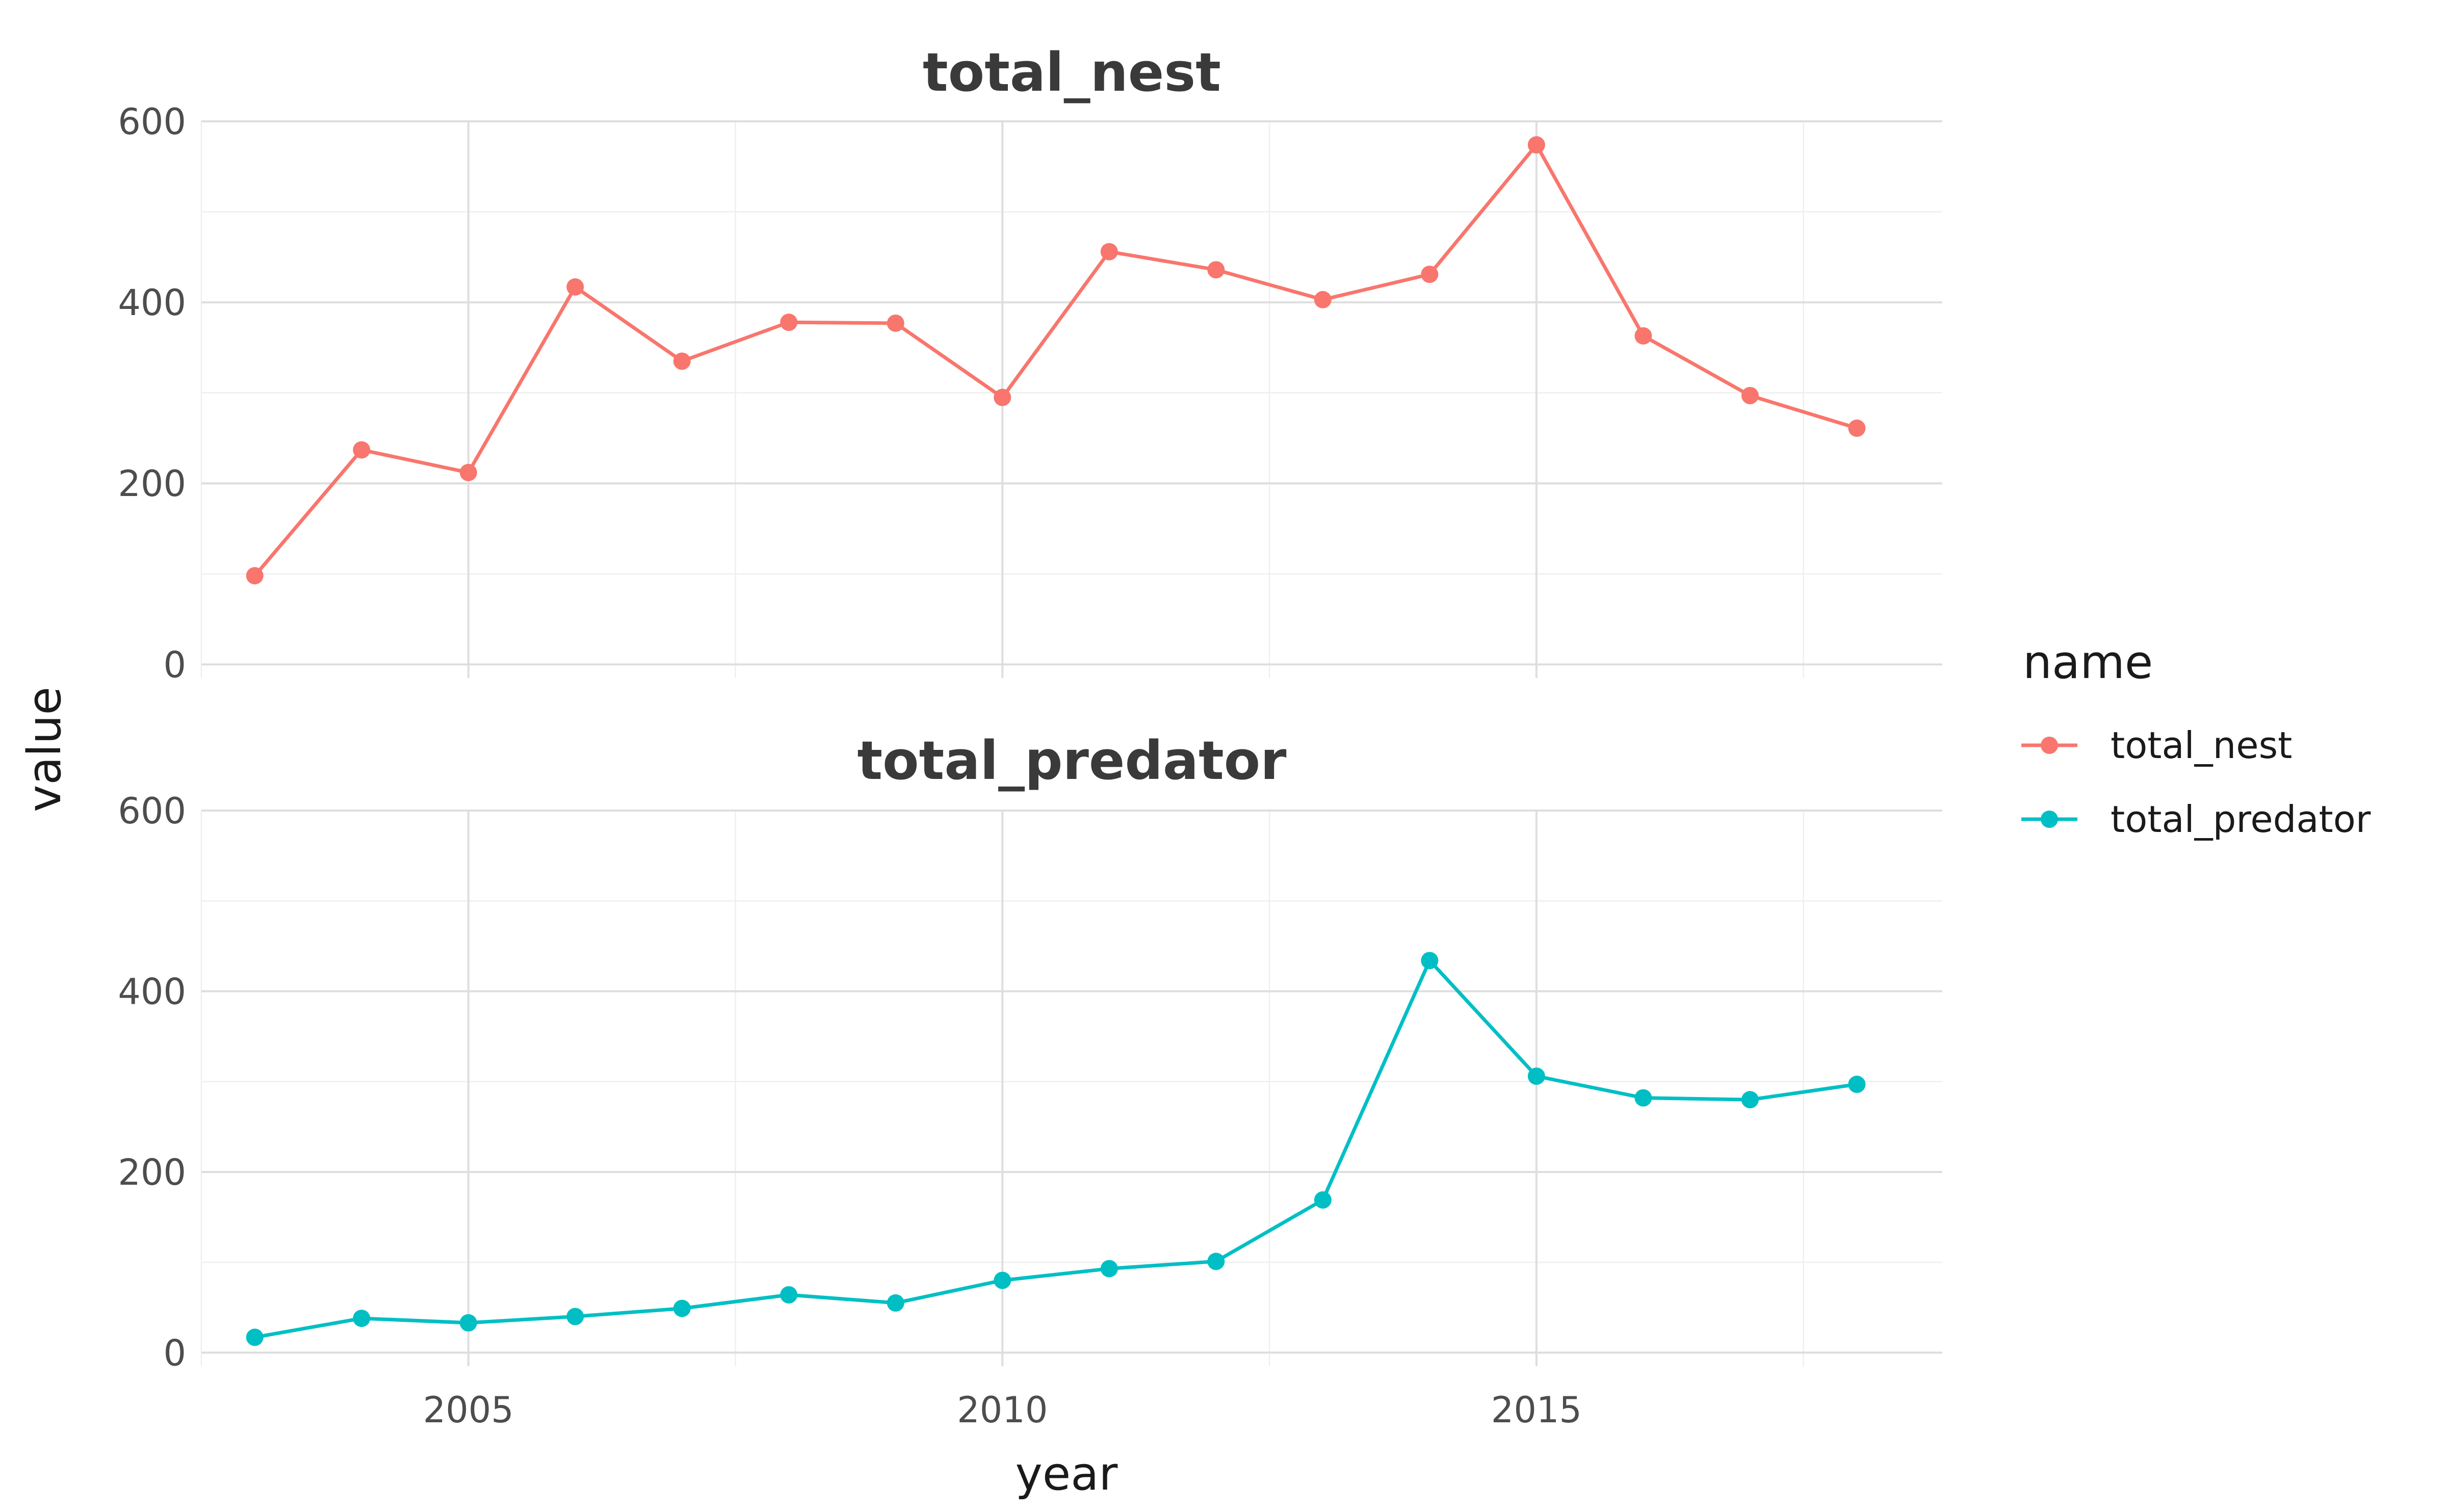  What do you see at coordinates (2196, 782) in the screenshot?
I see `legend-items: total_nest total_predator` at bounding box center [2196, 782].